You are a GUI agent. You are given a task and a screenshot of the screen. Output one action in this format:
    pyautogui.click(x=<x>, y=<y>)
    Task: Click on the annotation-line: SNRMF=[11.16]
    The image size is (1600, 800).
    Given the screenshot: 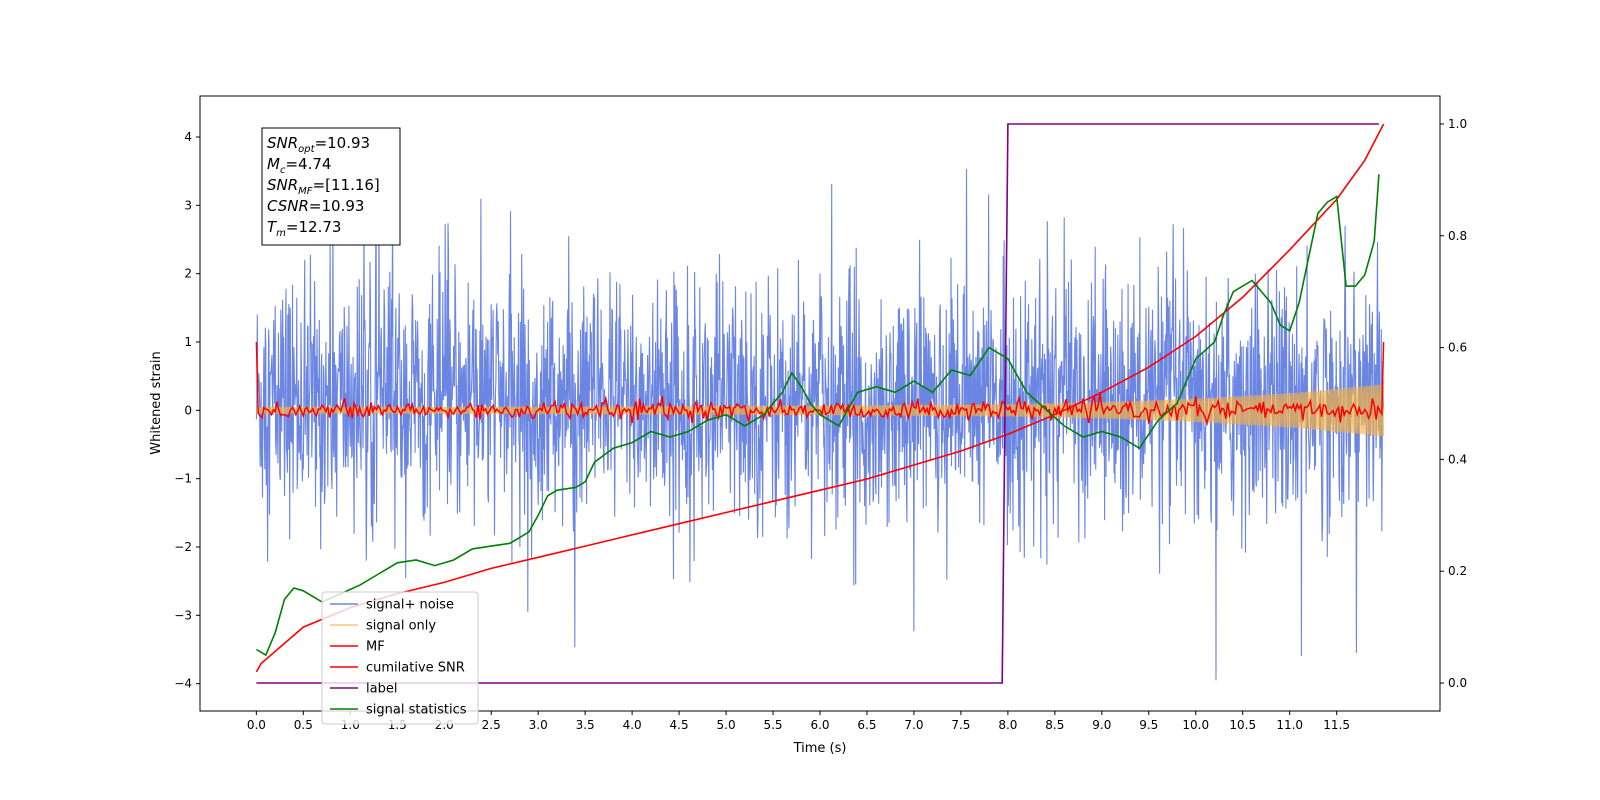 What is the action you would take?
    pyautogui.click(x=323, y=186)
    